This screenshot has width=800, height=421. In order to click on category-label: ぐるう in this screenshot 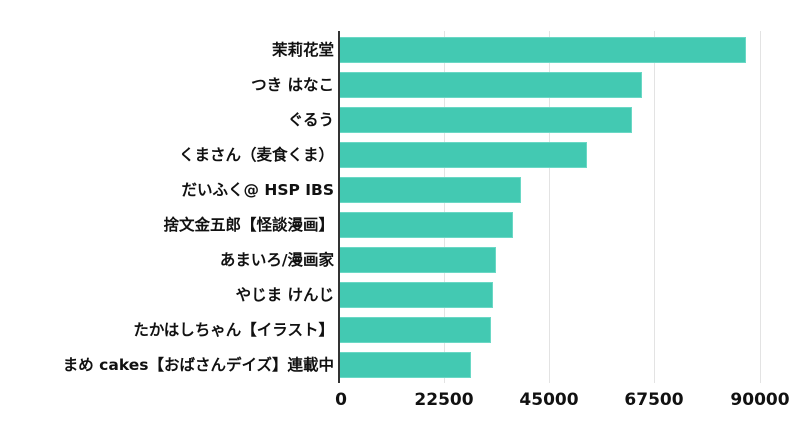, I will do `click(310, 120)`.